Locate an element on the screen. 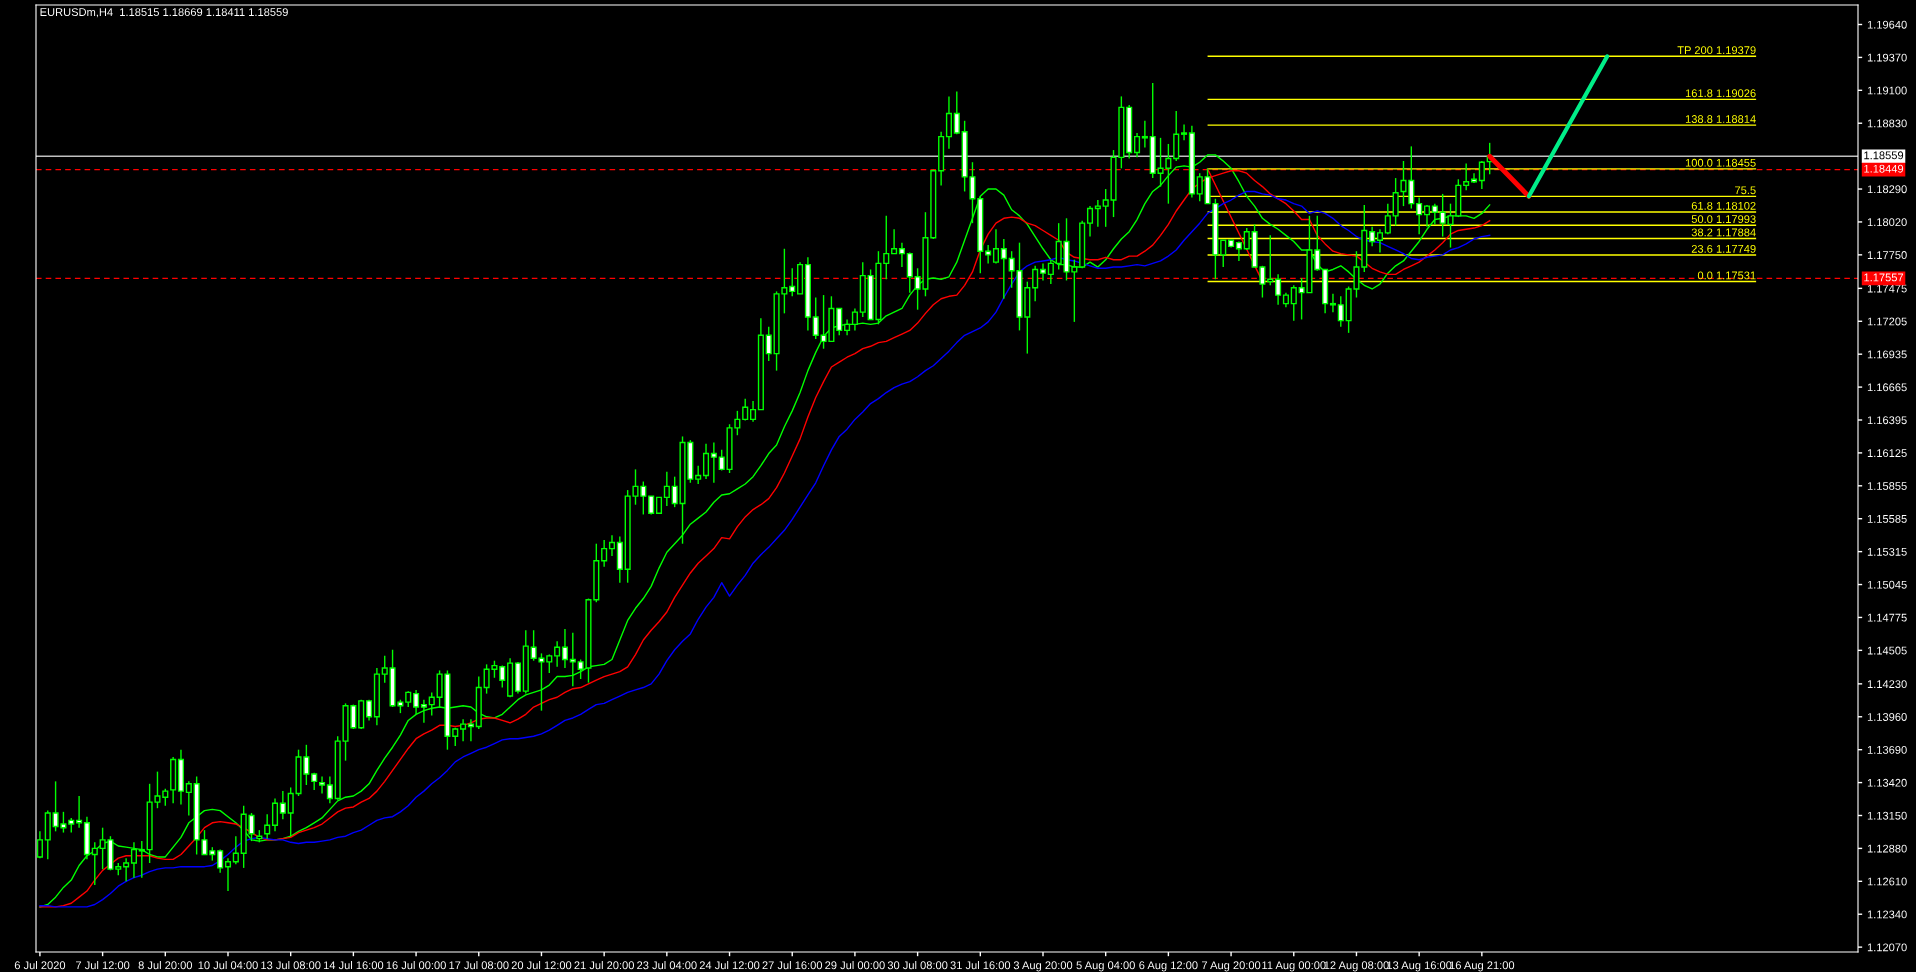 Image resolution: width=1916 pixels, height=972 pixels. y-tick-label: 1.14505 is located at coordinates (1887, 650).